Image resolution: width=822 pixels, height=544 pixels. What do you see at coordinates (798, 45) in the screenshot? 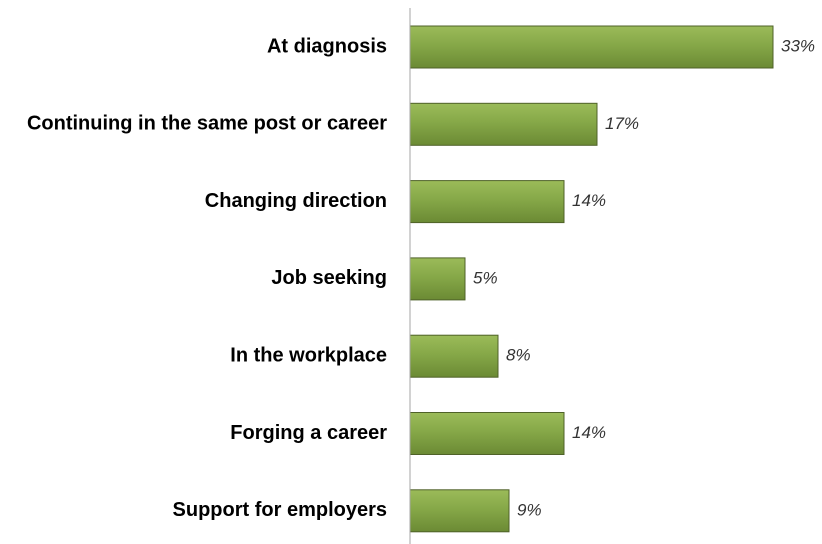
I see `value-label: 33%` at bounding box center [798, 45].